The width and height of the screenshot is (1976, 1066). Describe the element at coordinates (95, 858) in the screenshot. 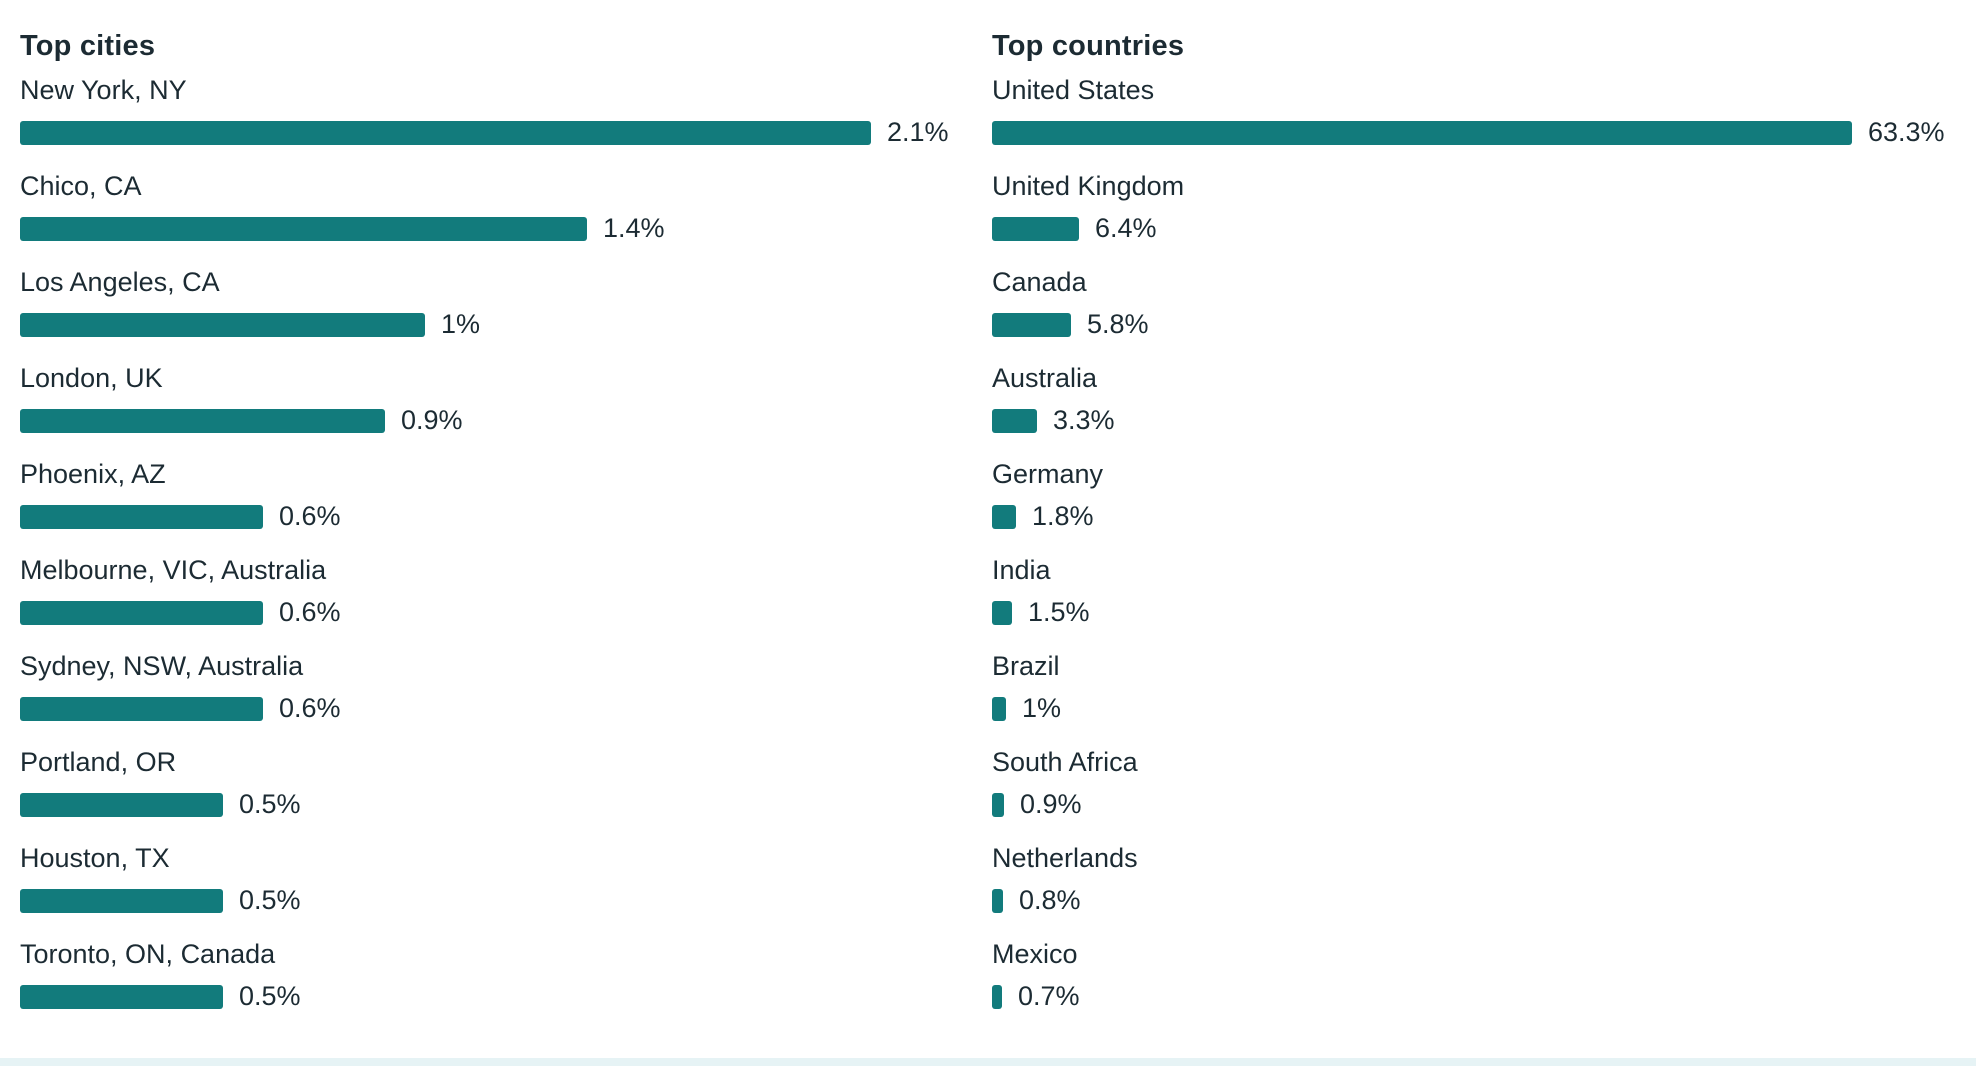

I see `city-label: Houston, TX` at that location.